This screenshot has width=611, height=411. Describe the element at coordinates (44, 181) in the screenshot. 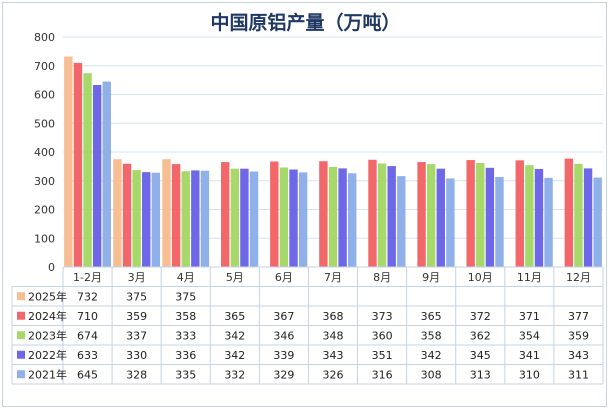

I see `y-tick-label: 300` at that location.